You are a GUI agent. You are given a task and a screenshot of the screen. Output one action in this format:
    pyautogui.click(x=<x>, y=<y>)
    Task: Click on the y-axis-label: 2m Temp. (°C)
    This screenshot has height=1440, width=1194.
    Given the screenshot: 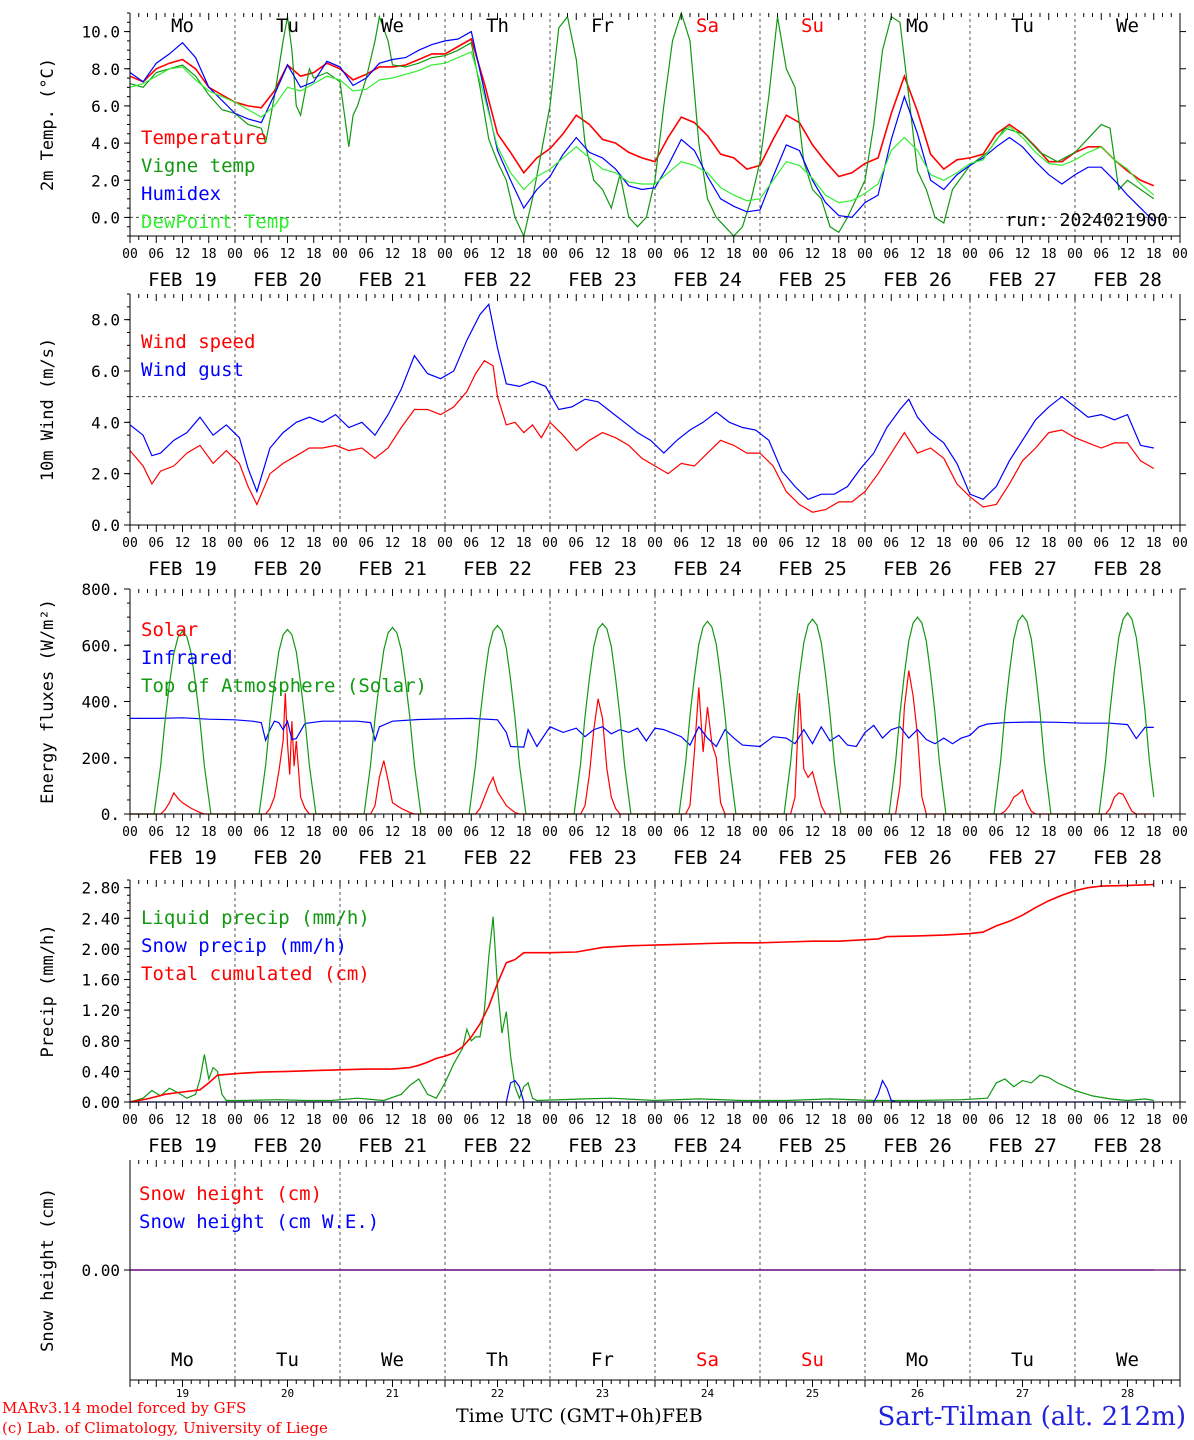 What is the action you would take?
    pyautogui.click(x=48, y=124)
    